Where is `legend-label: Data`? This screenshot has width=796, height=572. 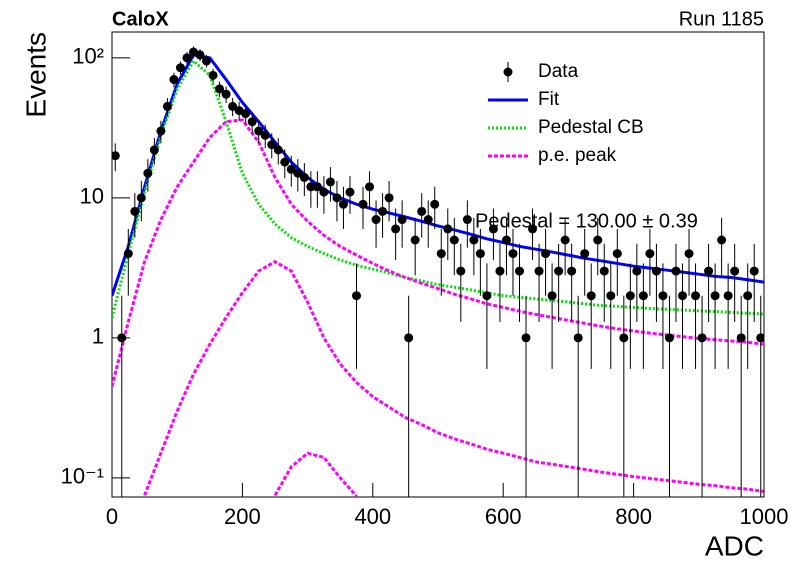
legend-label: Data is located at coordinates (558, 71).